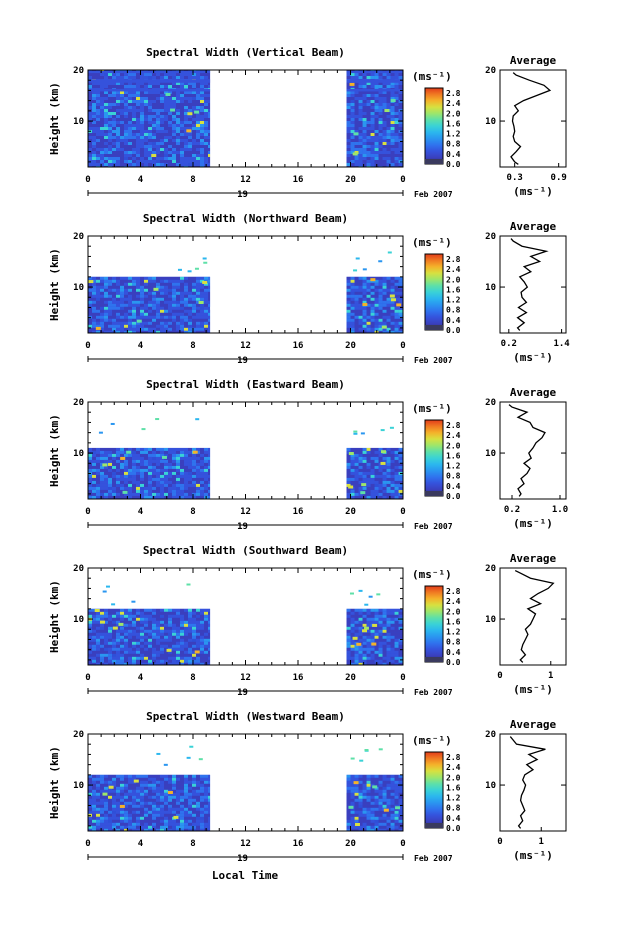 This screenshot has height=933, width=622. What do you see at coordinates (453, 445) in the screenshot?
I see `colorbar-tick-label: 2.0` at bounding box center [453, 445].